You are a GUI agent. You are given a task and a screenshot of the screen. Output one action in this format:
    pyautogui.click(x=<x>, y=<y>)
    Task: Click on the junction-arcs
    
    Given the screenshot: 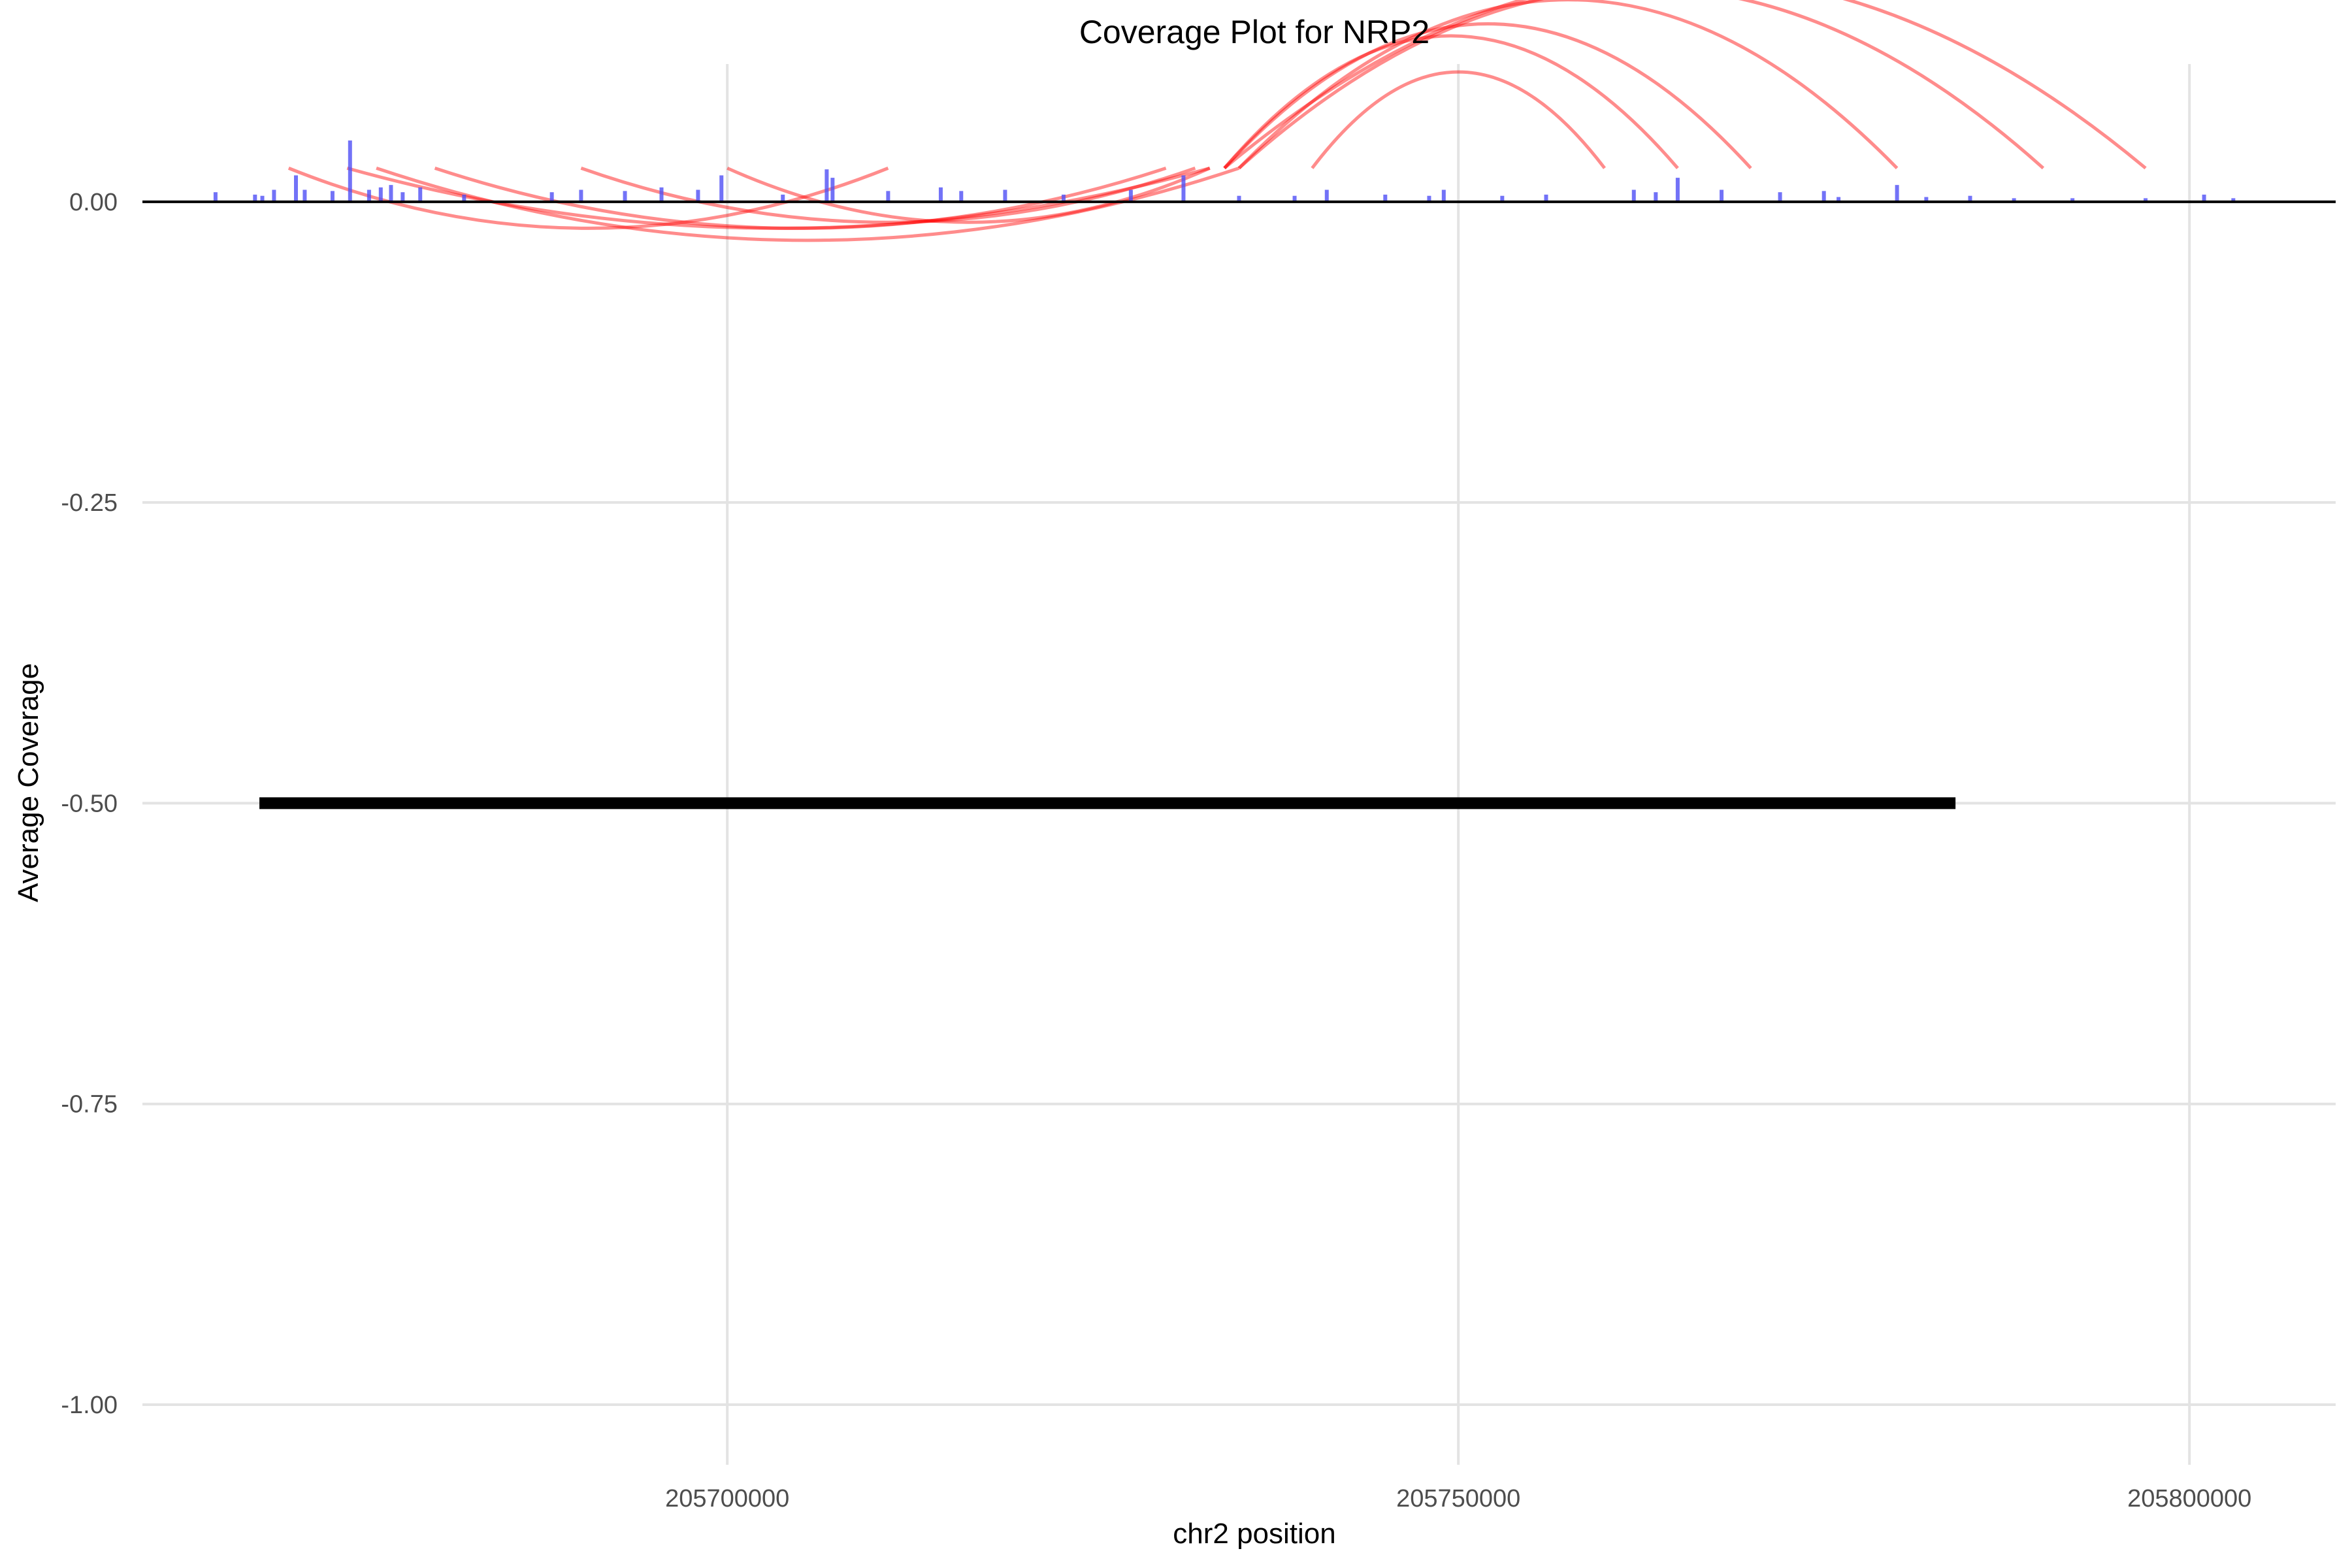 What is the action you would take?
    pyautogui.click(x=1217, y=121)
    